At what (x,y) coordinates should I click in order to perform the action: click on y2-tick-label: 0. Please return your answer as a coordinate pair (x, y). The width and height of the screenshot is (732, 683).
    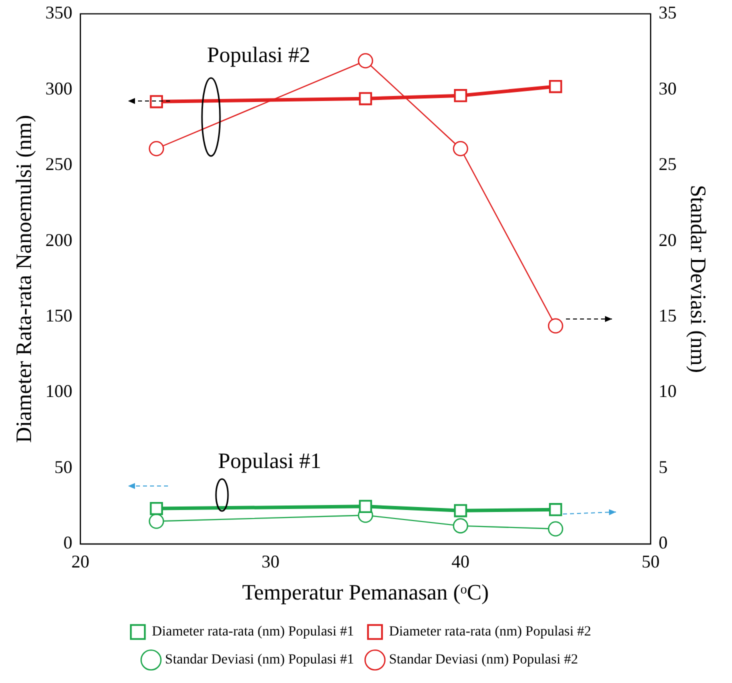
    Looking at the image, I should click on (663, 542).